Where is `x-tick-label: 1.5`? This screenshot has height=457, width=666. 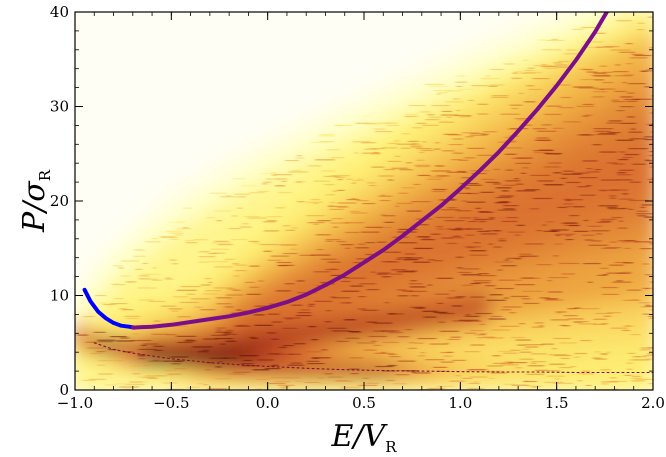 x-tick-label: 1.5 is located at coordinates (557, 403).